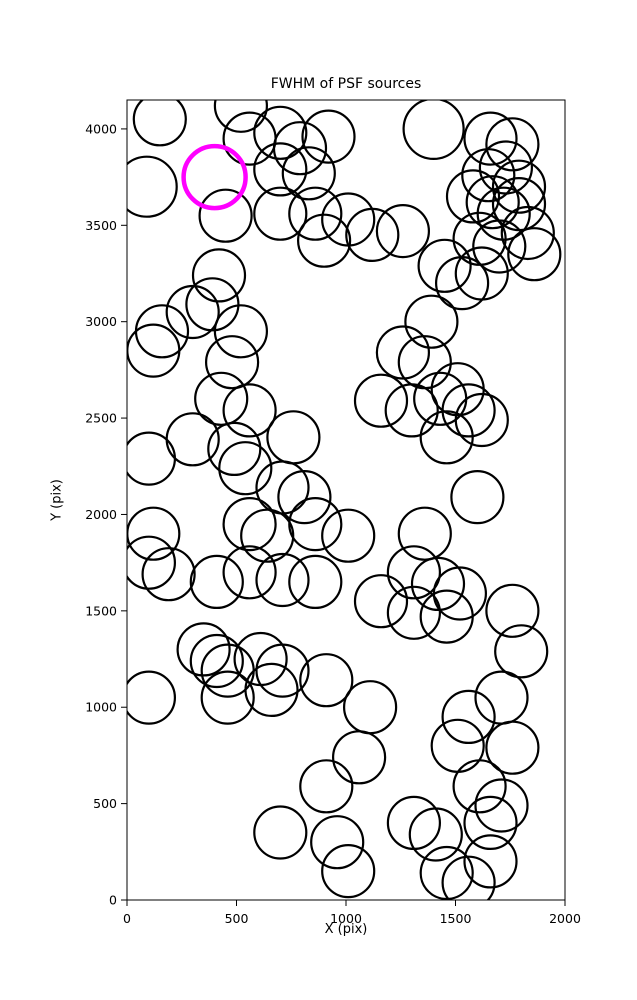  I want to click on y-tick-label: 1500, so click(101, 610).